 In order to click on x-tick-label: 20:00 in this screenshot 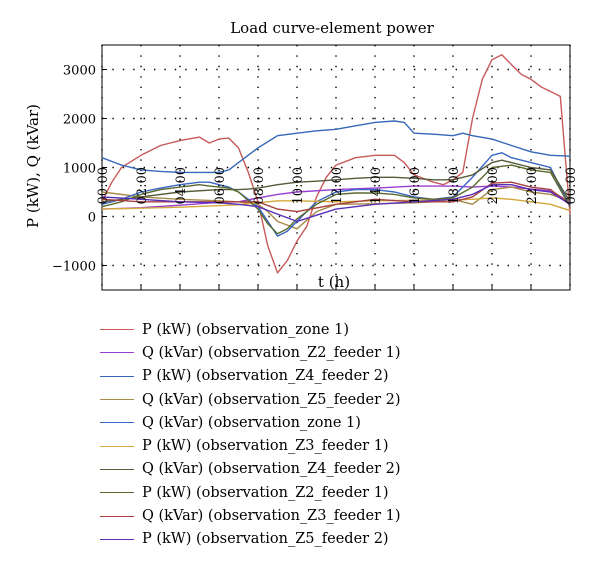, I will do `click(493, 185)`.